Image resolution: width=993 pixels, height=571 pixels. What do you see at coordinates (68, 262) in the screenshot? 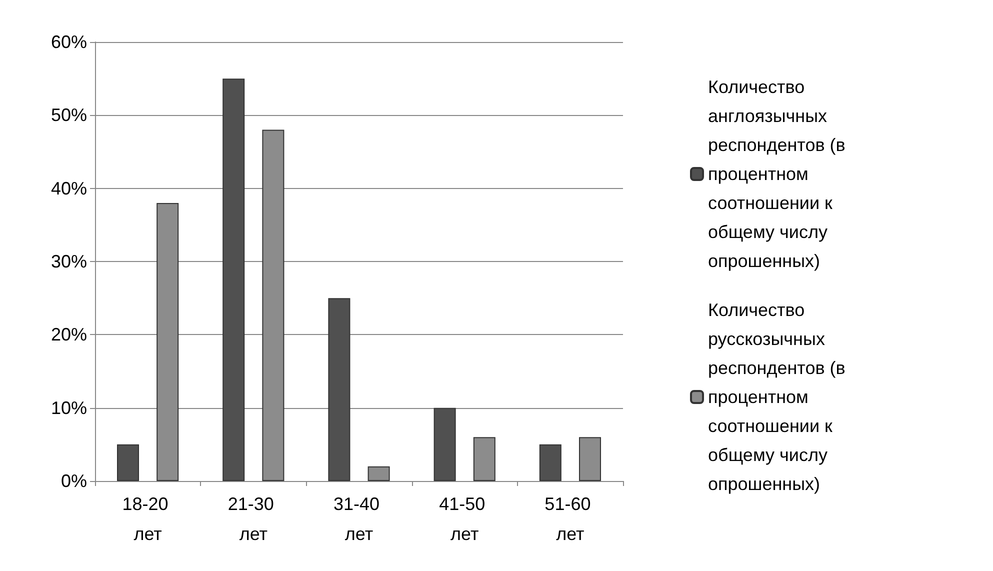
I see `y-tick-label: 30%` at bounding box center [68, 262].